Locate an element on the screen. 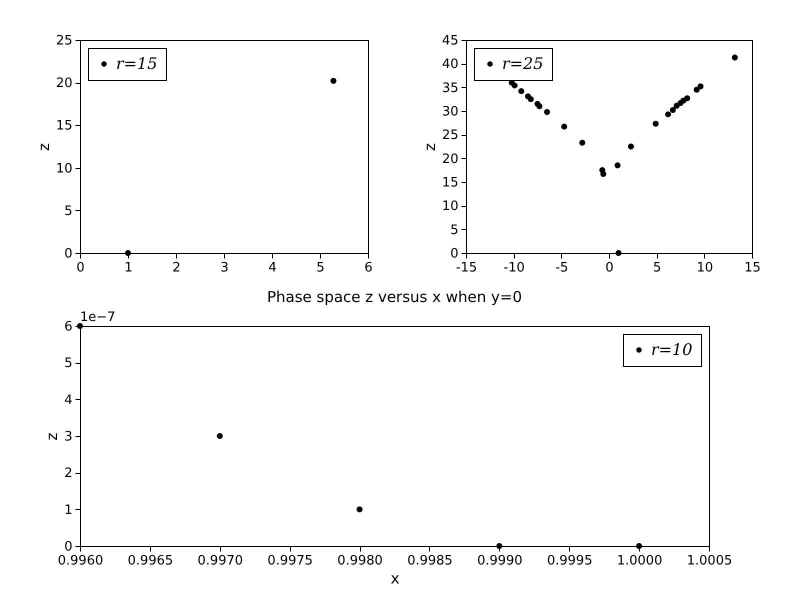 Image resolution: width=812 pixels, height=612 pixels. y-tick-label: 4 is located at coordinates (68, 400).